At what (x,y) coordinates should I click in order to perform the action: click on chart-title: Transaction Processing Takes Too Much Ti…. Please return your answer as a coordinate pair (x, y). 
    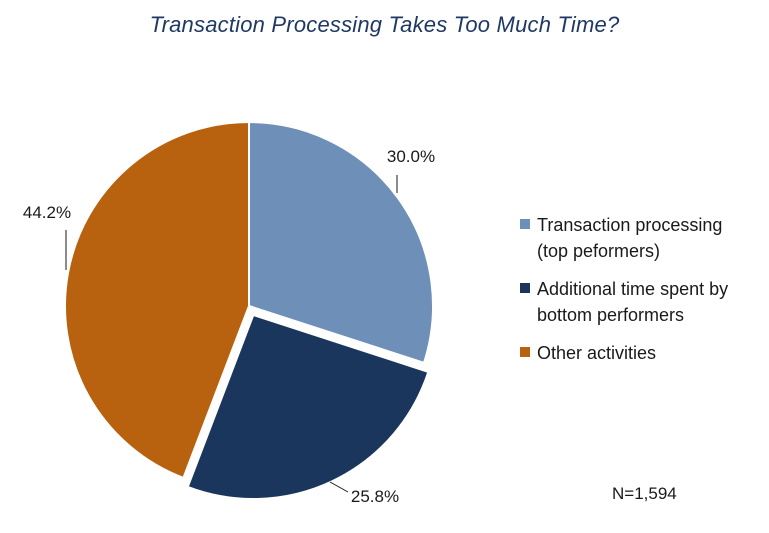
    Looking at the image, I should click on (384, 24).